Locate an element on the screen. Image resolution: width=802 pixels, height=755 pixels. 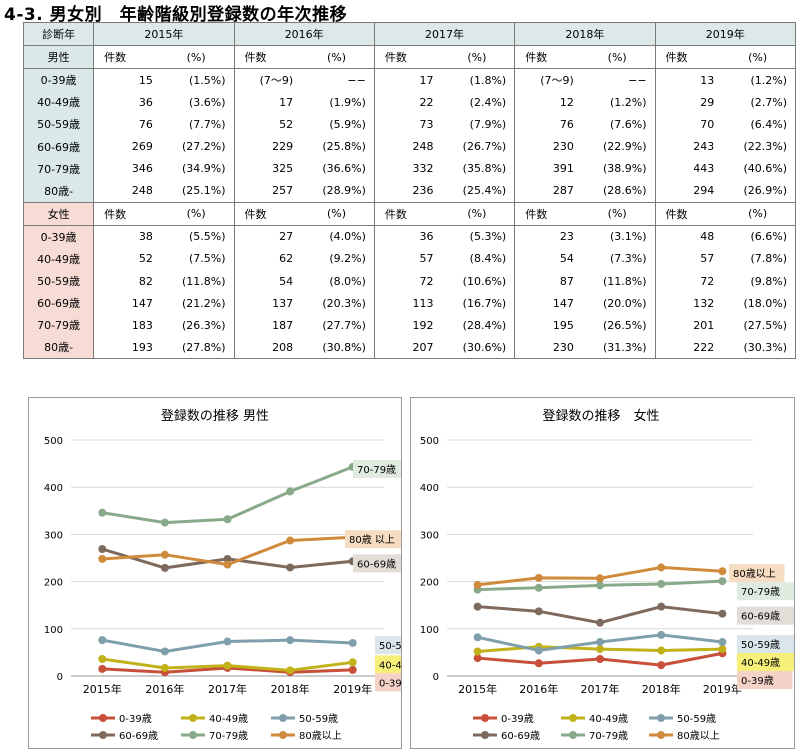
pct-cell: (21.2%) is located at coordinates (196, 303).